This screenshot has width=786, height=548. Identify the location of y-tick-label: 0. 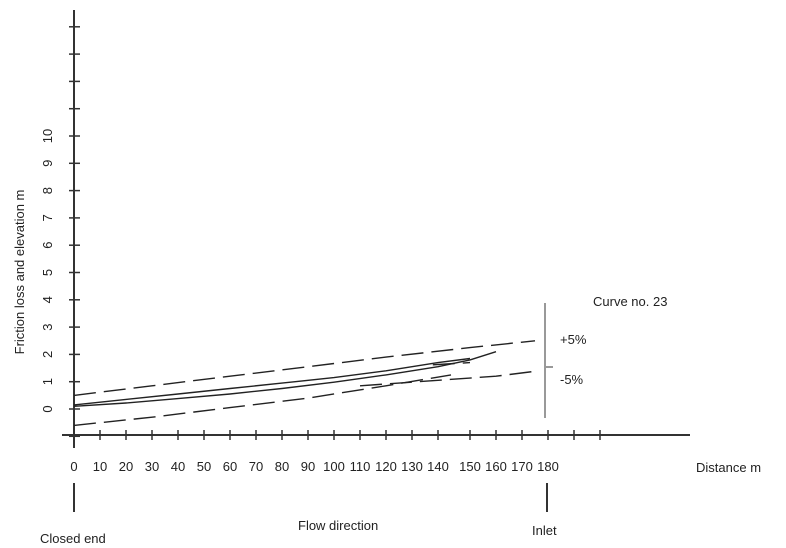
(47, 408).